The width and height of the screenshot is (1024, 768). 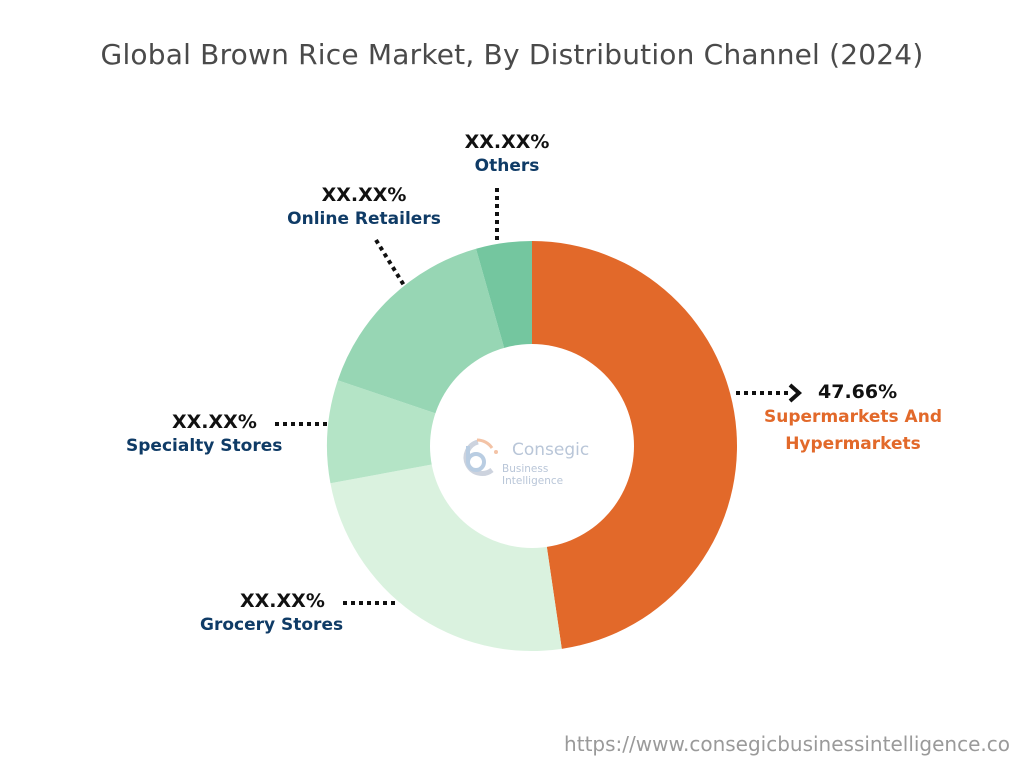 I want to click on donut-hole, so click(x=532, y=446).